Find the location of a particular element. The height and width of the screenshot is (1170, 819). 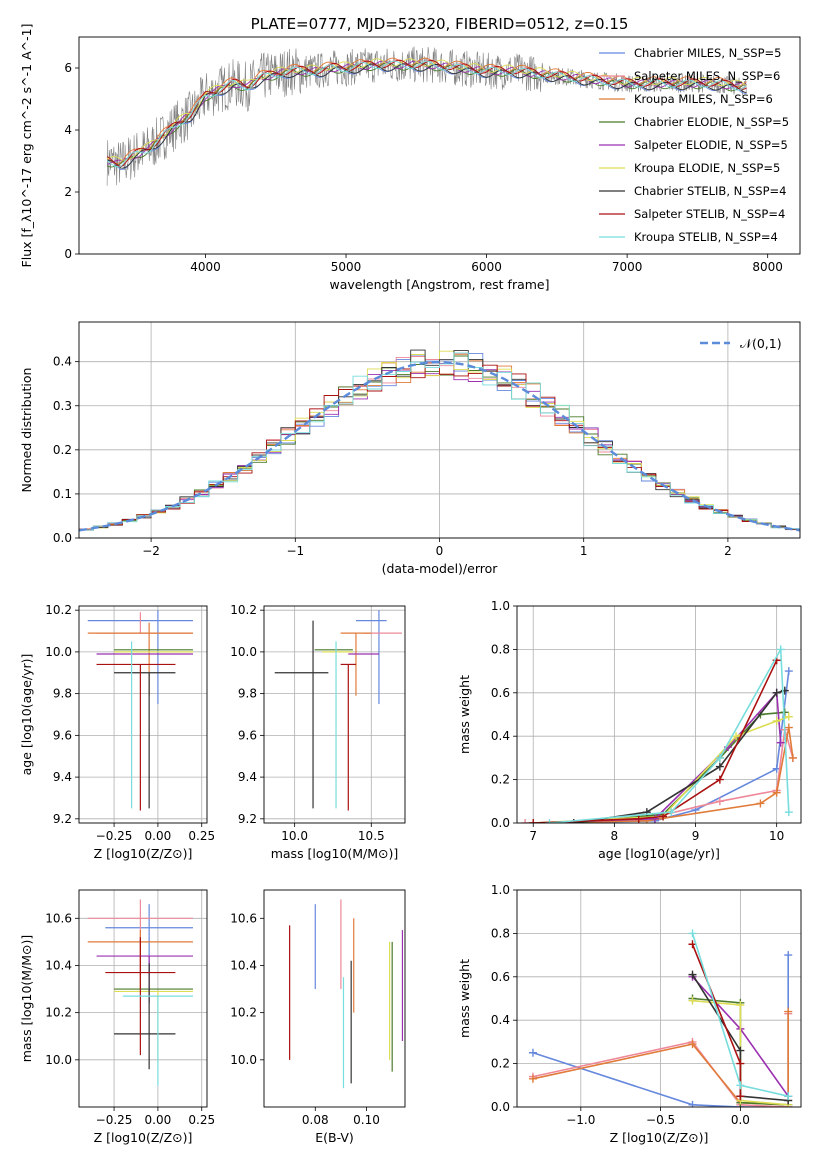

plot-area-spectrum is located at coordinates (426, 116).